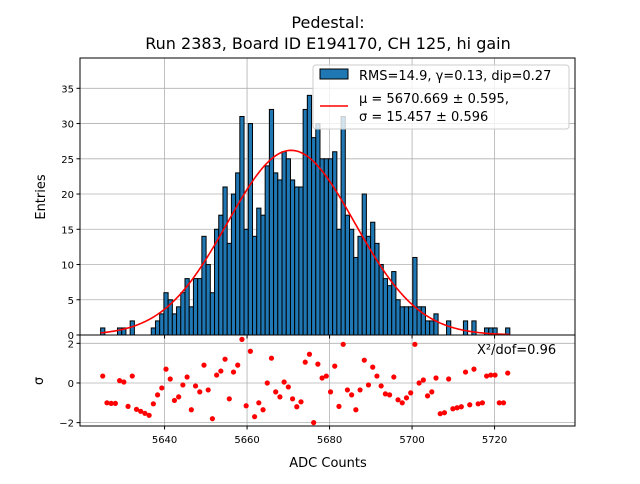 The image size is (640, 484). Describe the element at coordinates (67, 266) in the screenshot. I see `y-tick-label: 10` at that location.